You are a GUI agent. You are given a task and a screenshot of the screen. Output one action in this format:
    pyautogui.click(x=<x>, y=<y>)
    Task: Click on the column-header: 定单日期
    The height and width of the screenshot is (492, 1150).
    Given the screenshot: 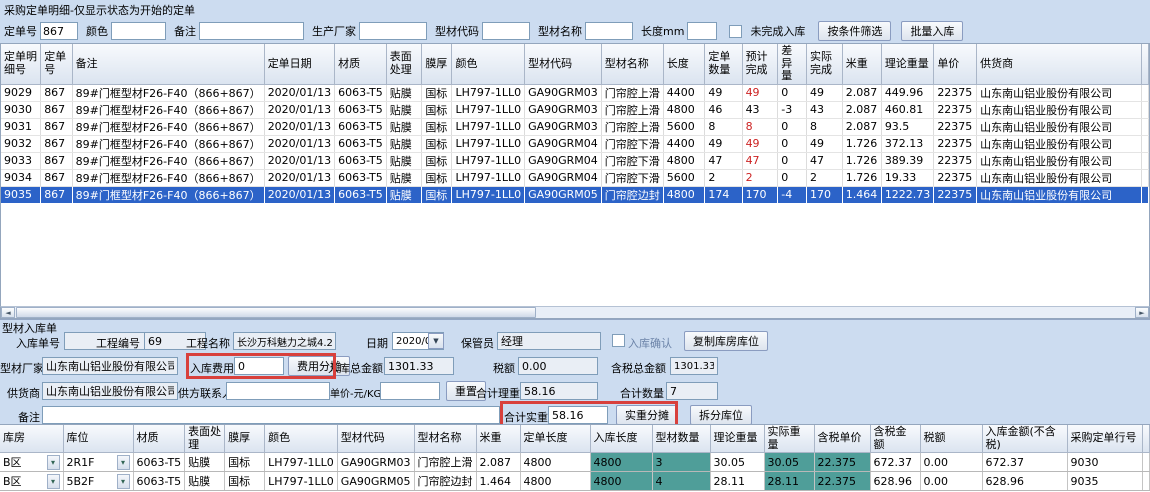 What is the action you would take?
    pyautogui.click(x=300, y=64)
    